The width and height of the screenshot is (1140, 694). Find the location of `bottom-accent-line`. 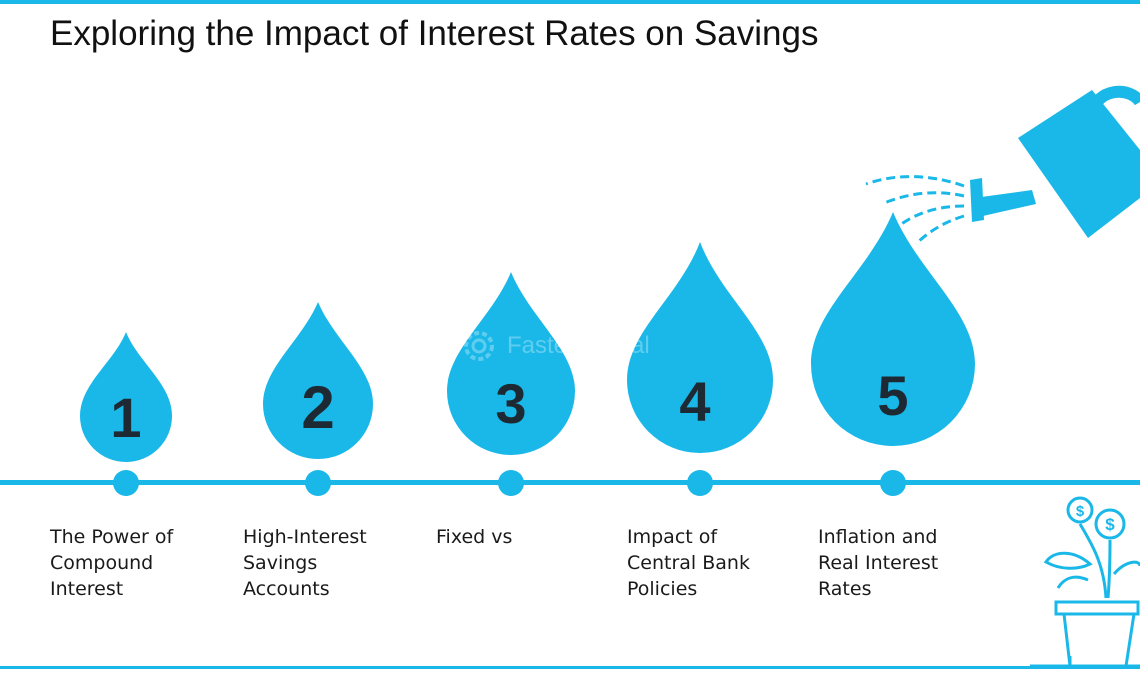

bottom-accent-line is located at coordinates (570, 667).